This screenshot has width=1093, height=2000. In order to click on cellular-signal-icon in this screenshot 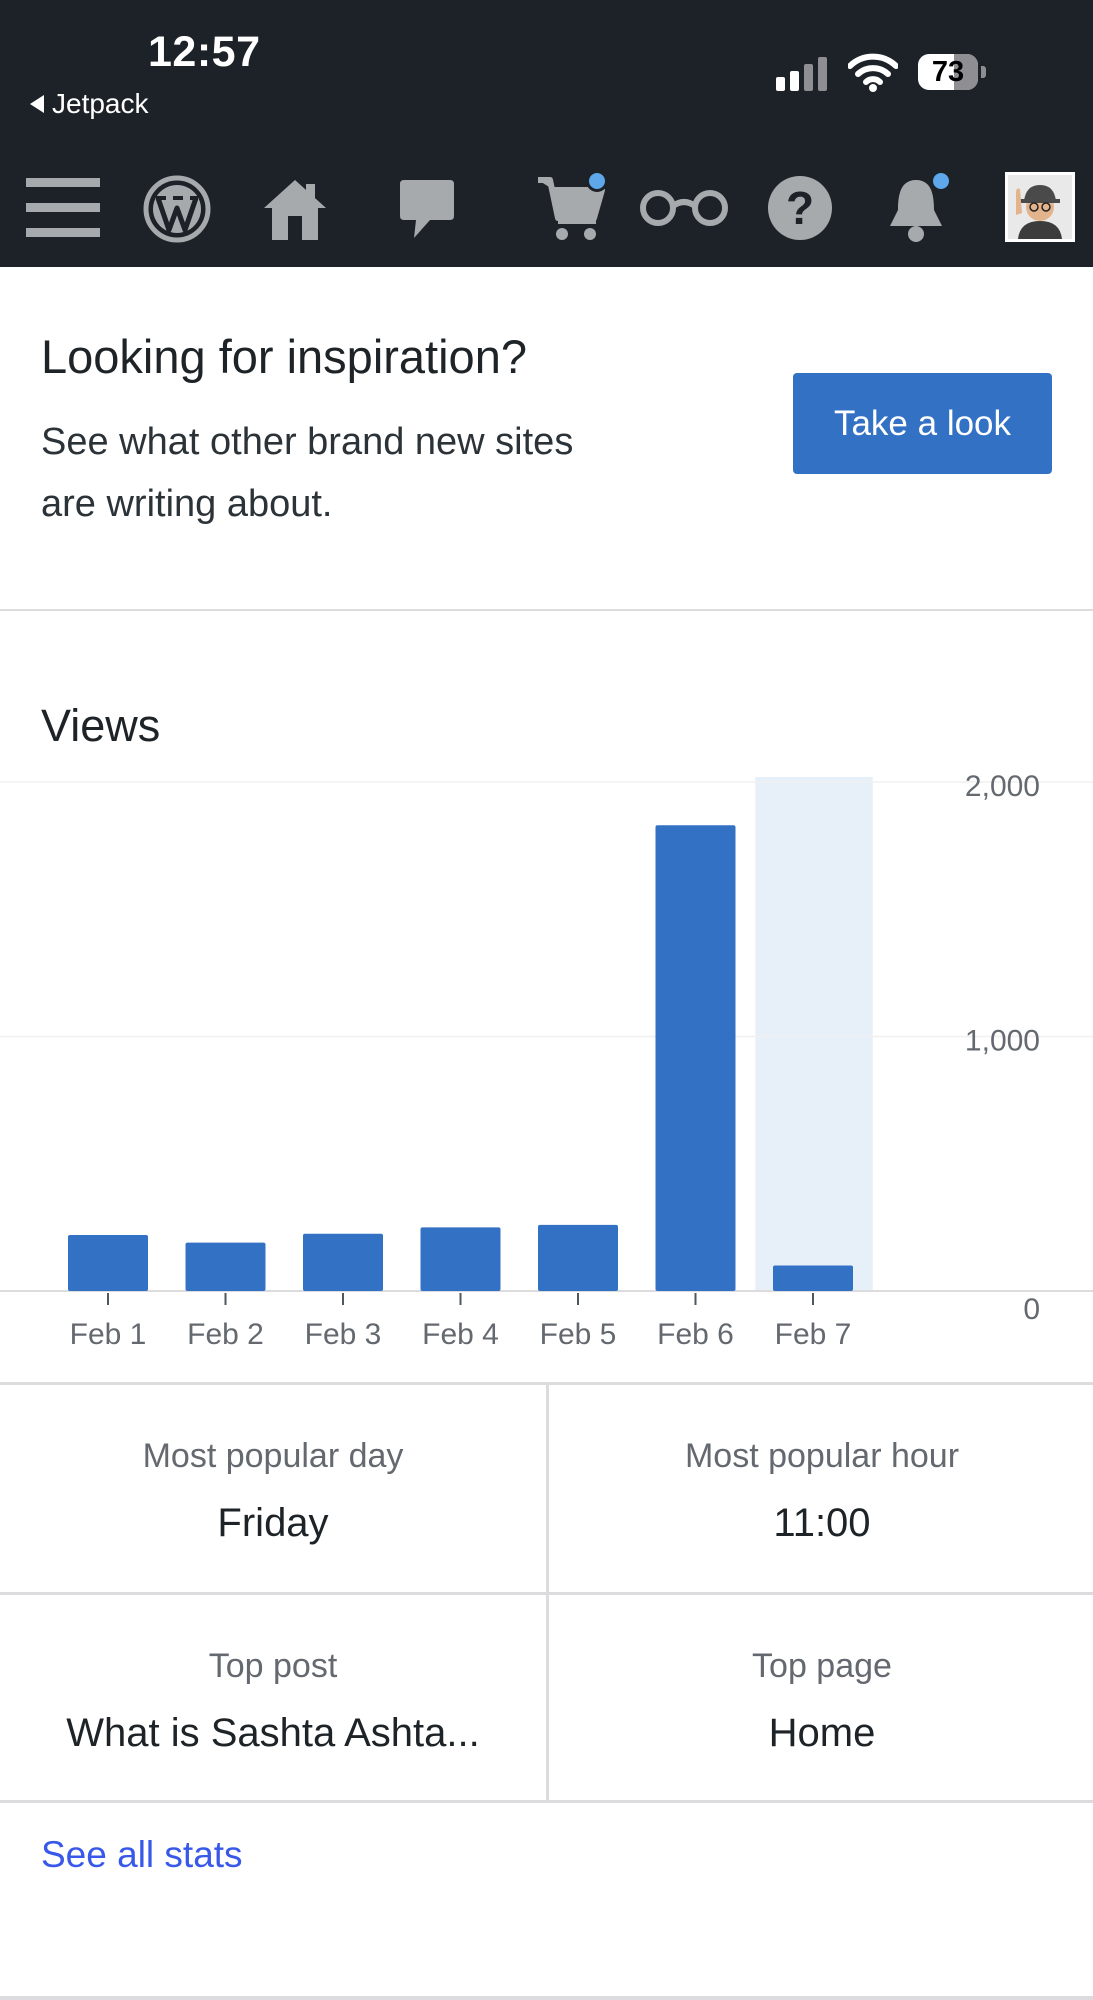, I will do `click(801, 74)`.